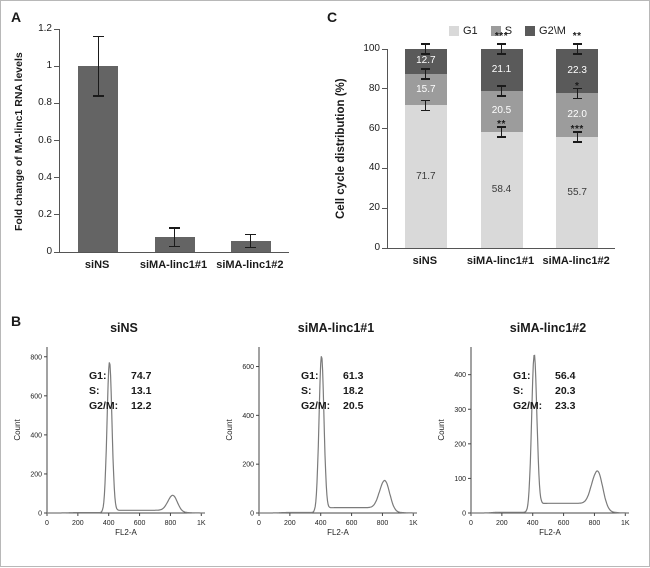 The height and width of the screenshot is (568, 650). What do you see at coordinates (124, 328) in the screenshot?
I see `histogram-title: siNS` at bounding box center [124, 328].